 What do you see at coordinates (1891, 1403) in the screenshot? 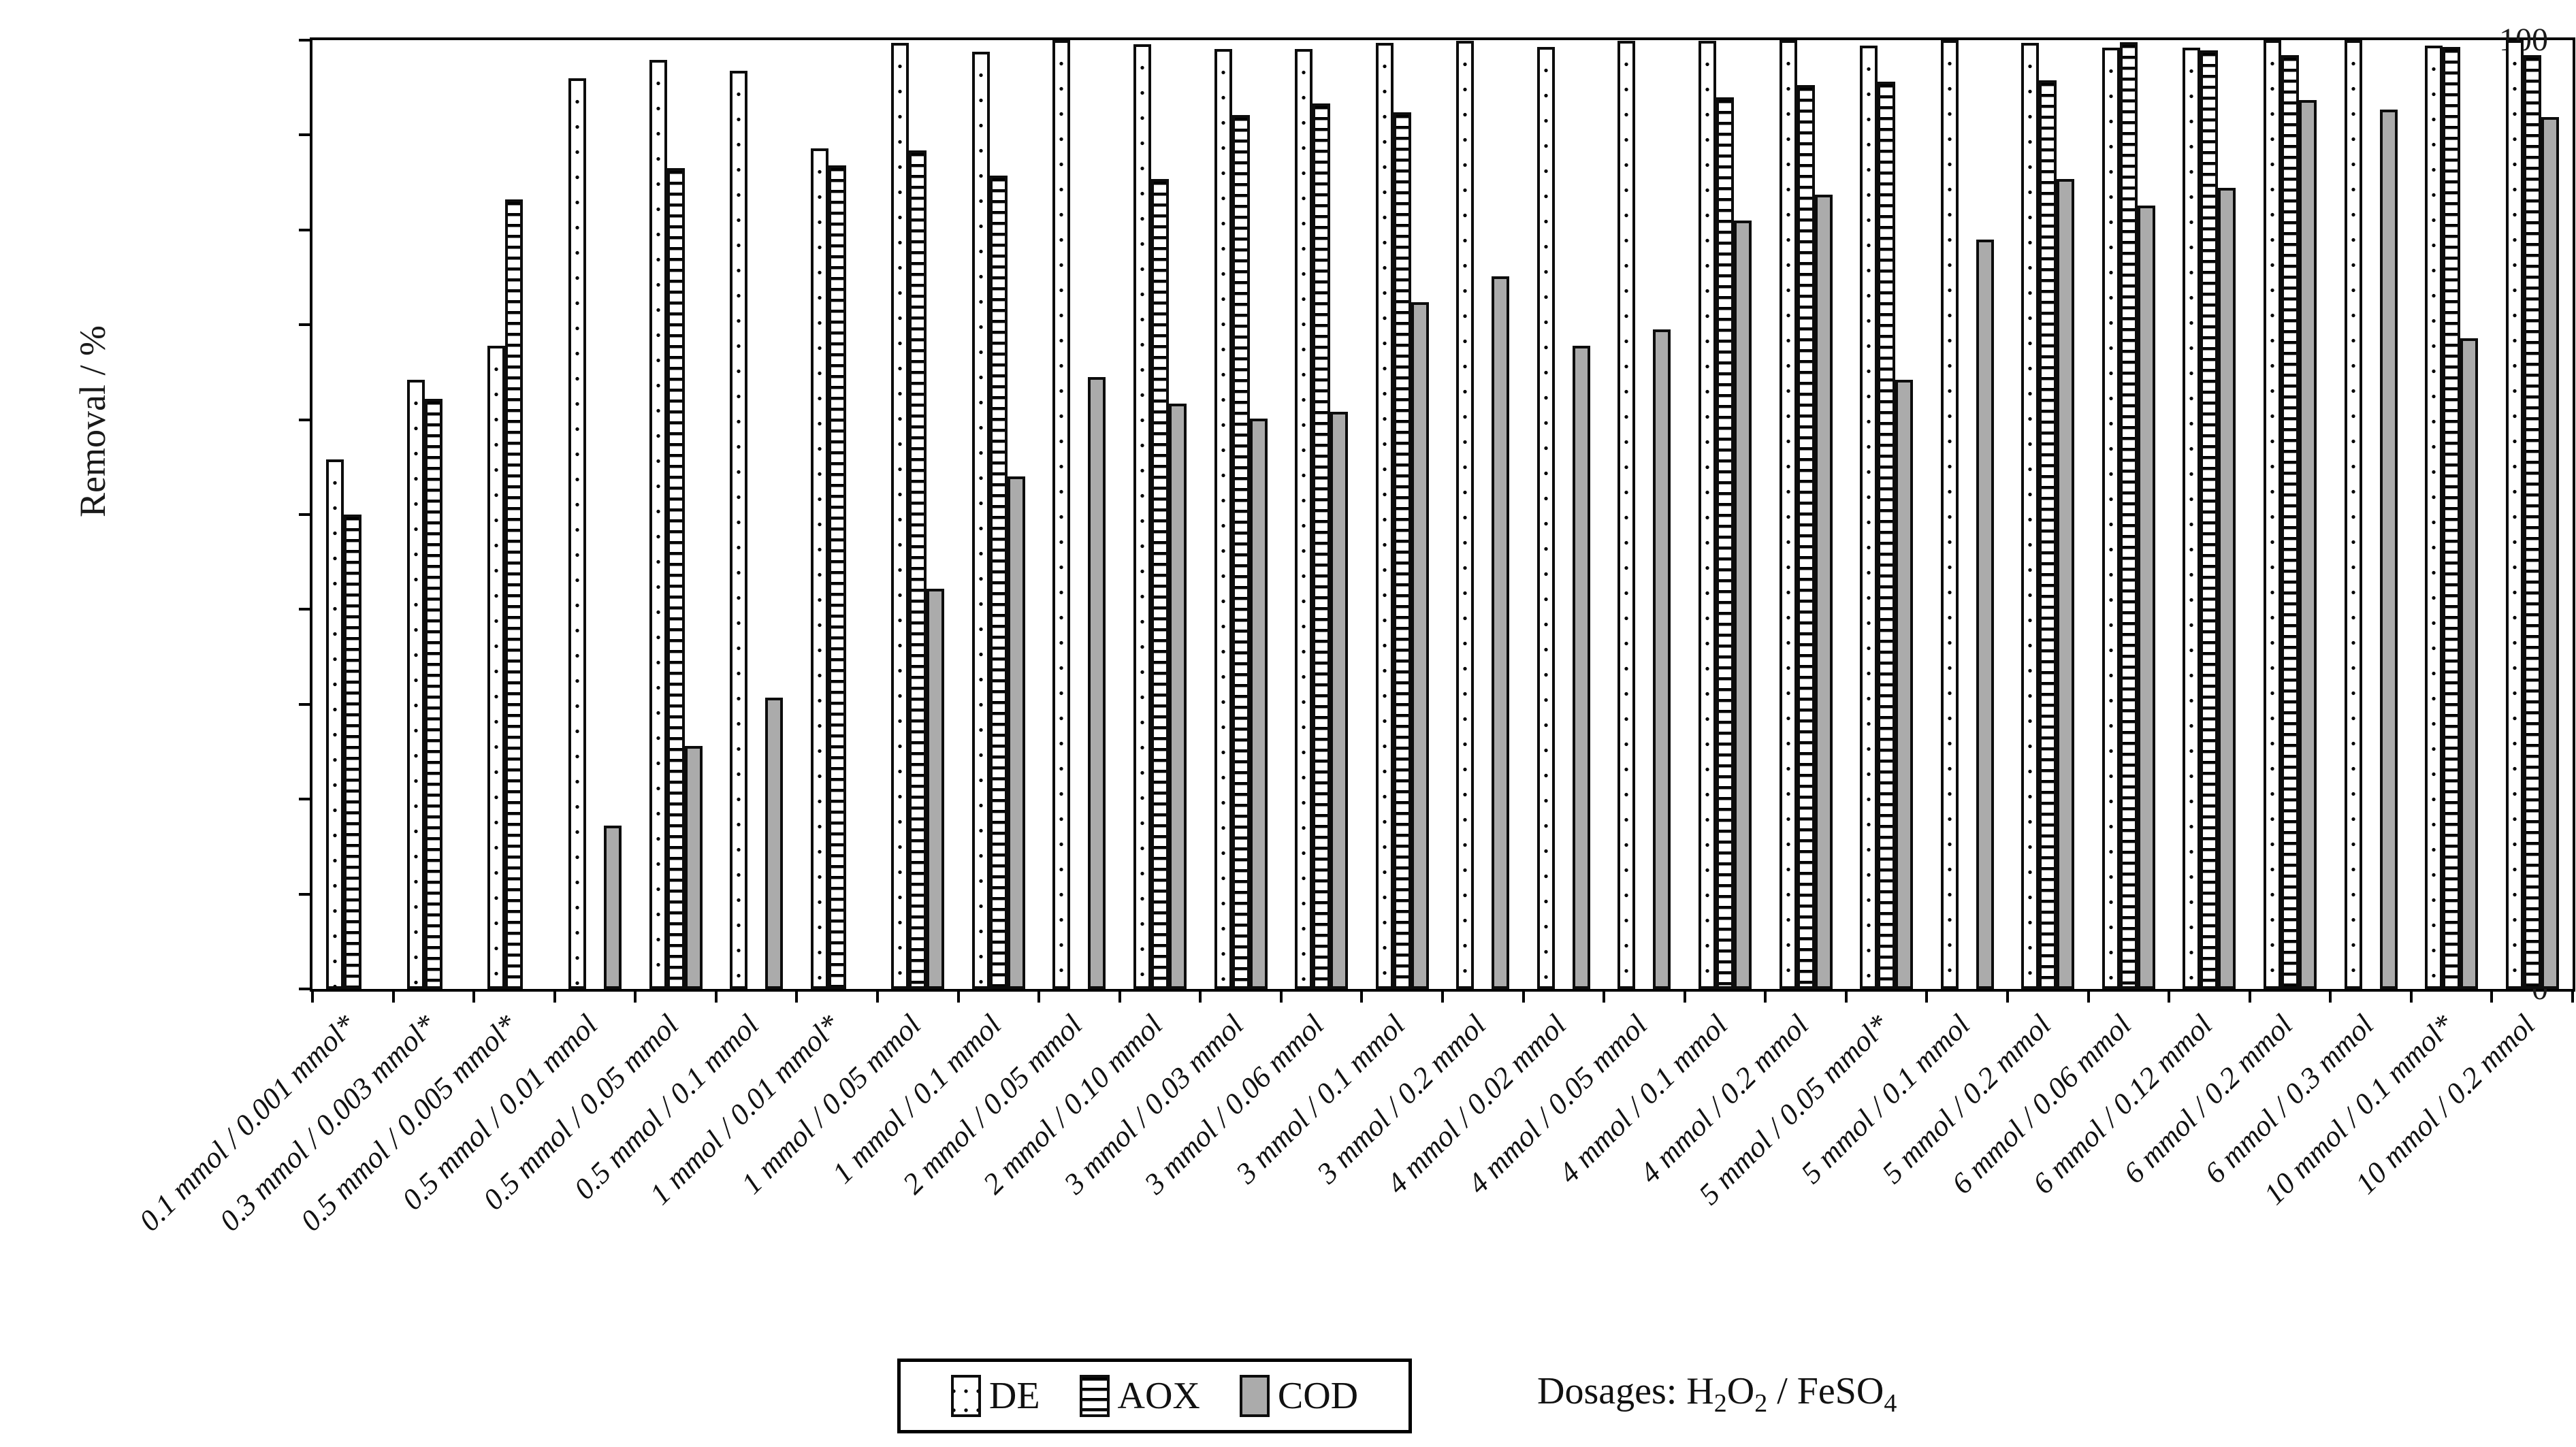
I see `dosage-note-subscript: 4` at bounding box center [1891, 1403].